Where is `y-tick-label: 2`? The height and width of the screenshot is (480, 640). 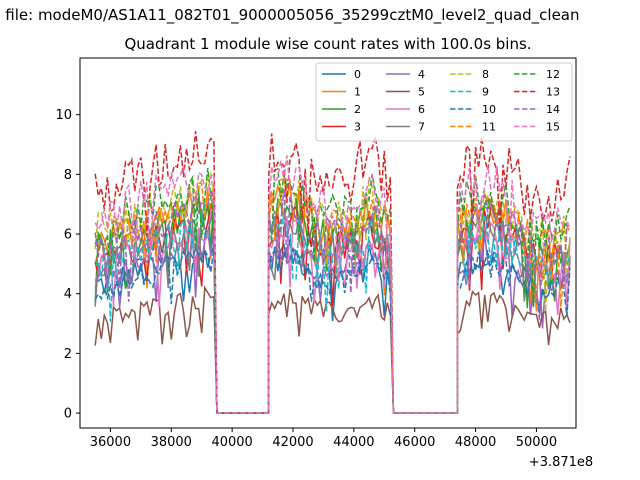
y-tick-label: 2 is located at coordinates (68, 354).